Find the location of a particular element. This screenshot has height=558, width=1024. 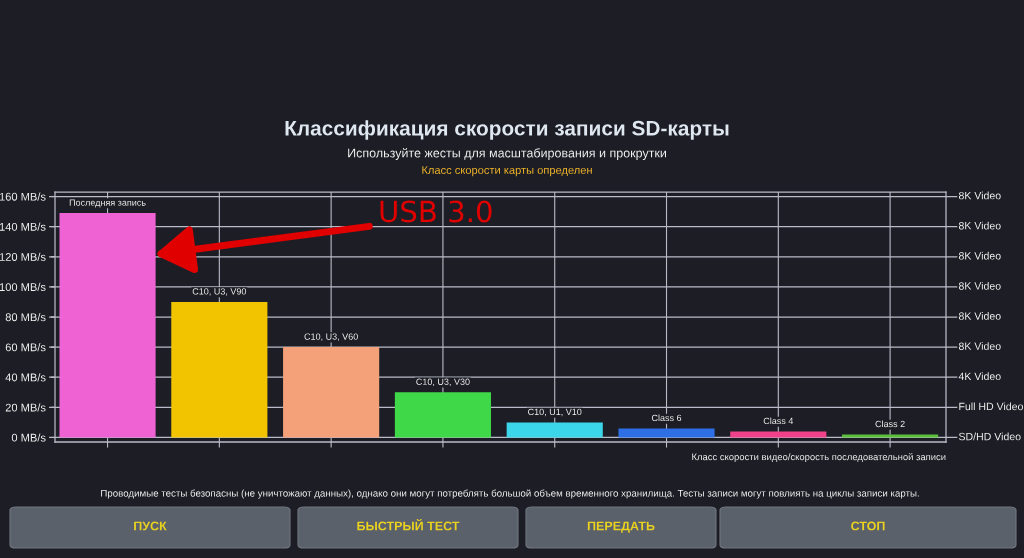

ref-line-label: Full HD Video is located at coordinates (991, 406).